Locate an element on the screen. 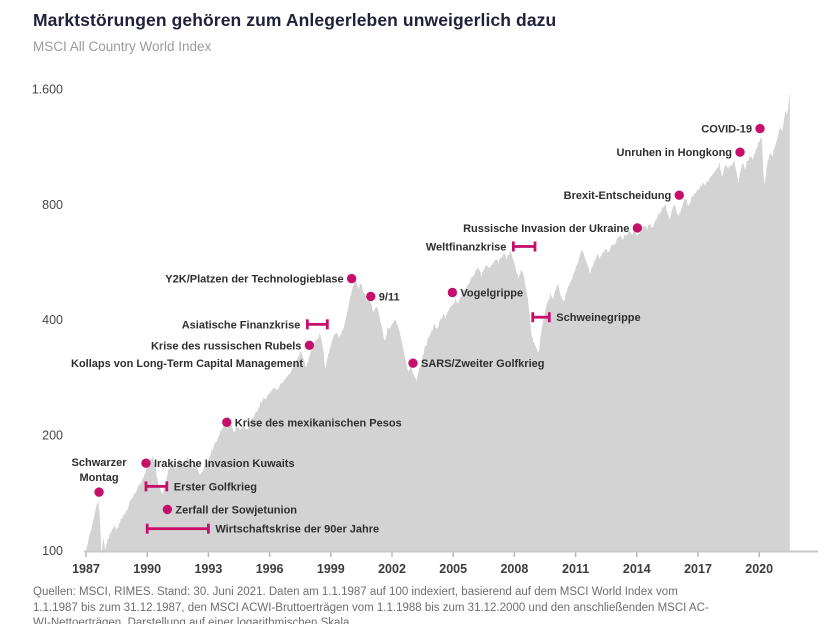  event-dot-zerfall-der-sowjetunion is located at coordinates (167, 509).